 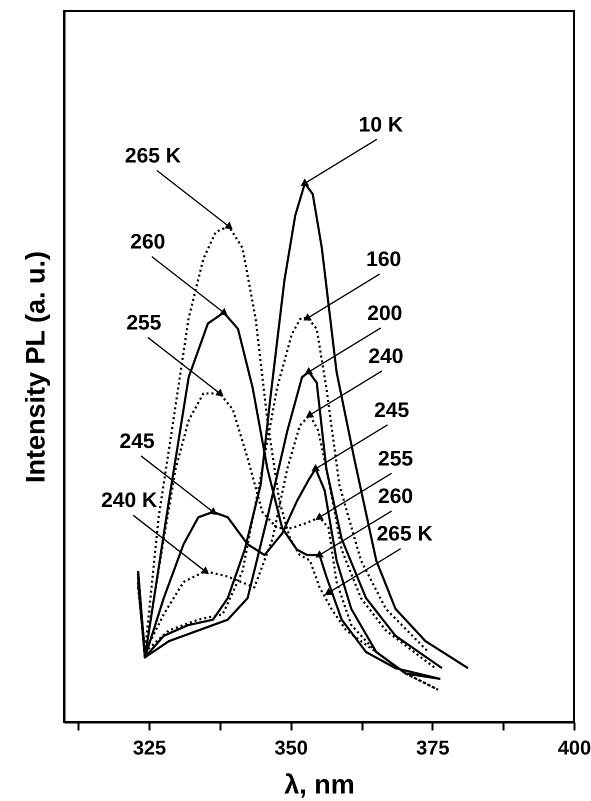 I want to click on annotation: 10 K, so click(x=381, y=124).